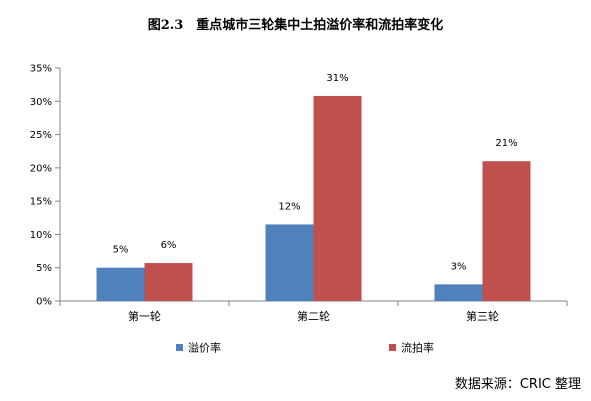 The height and width of the screenshot is (401, 591). Describe the element at coordinates (295, 25) in the screenshot. I see `chart-title: 图2.3 重点城市三轮集中土拍溢价率和流拍率变化` at that location.